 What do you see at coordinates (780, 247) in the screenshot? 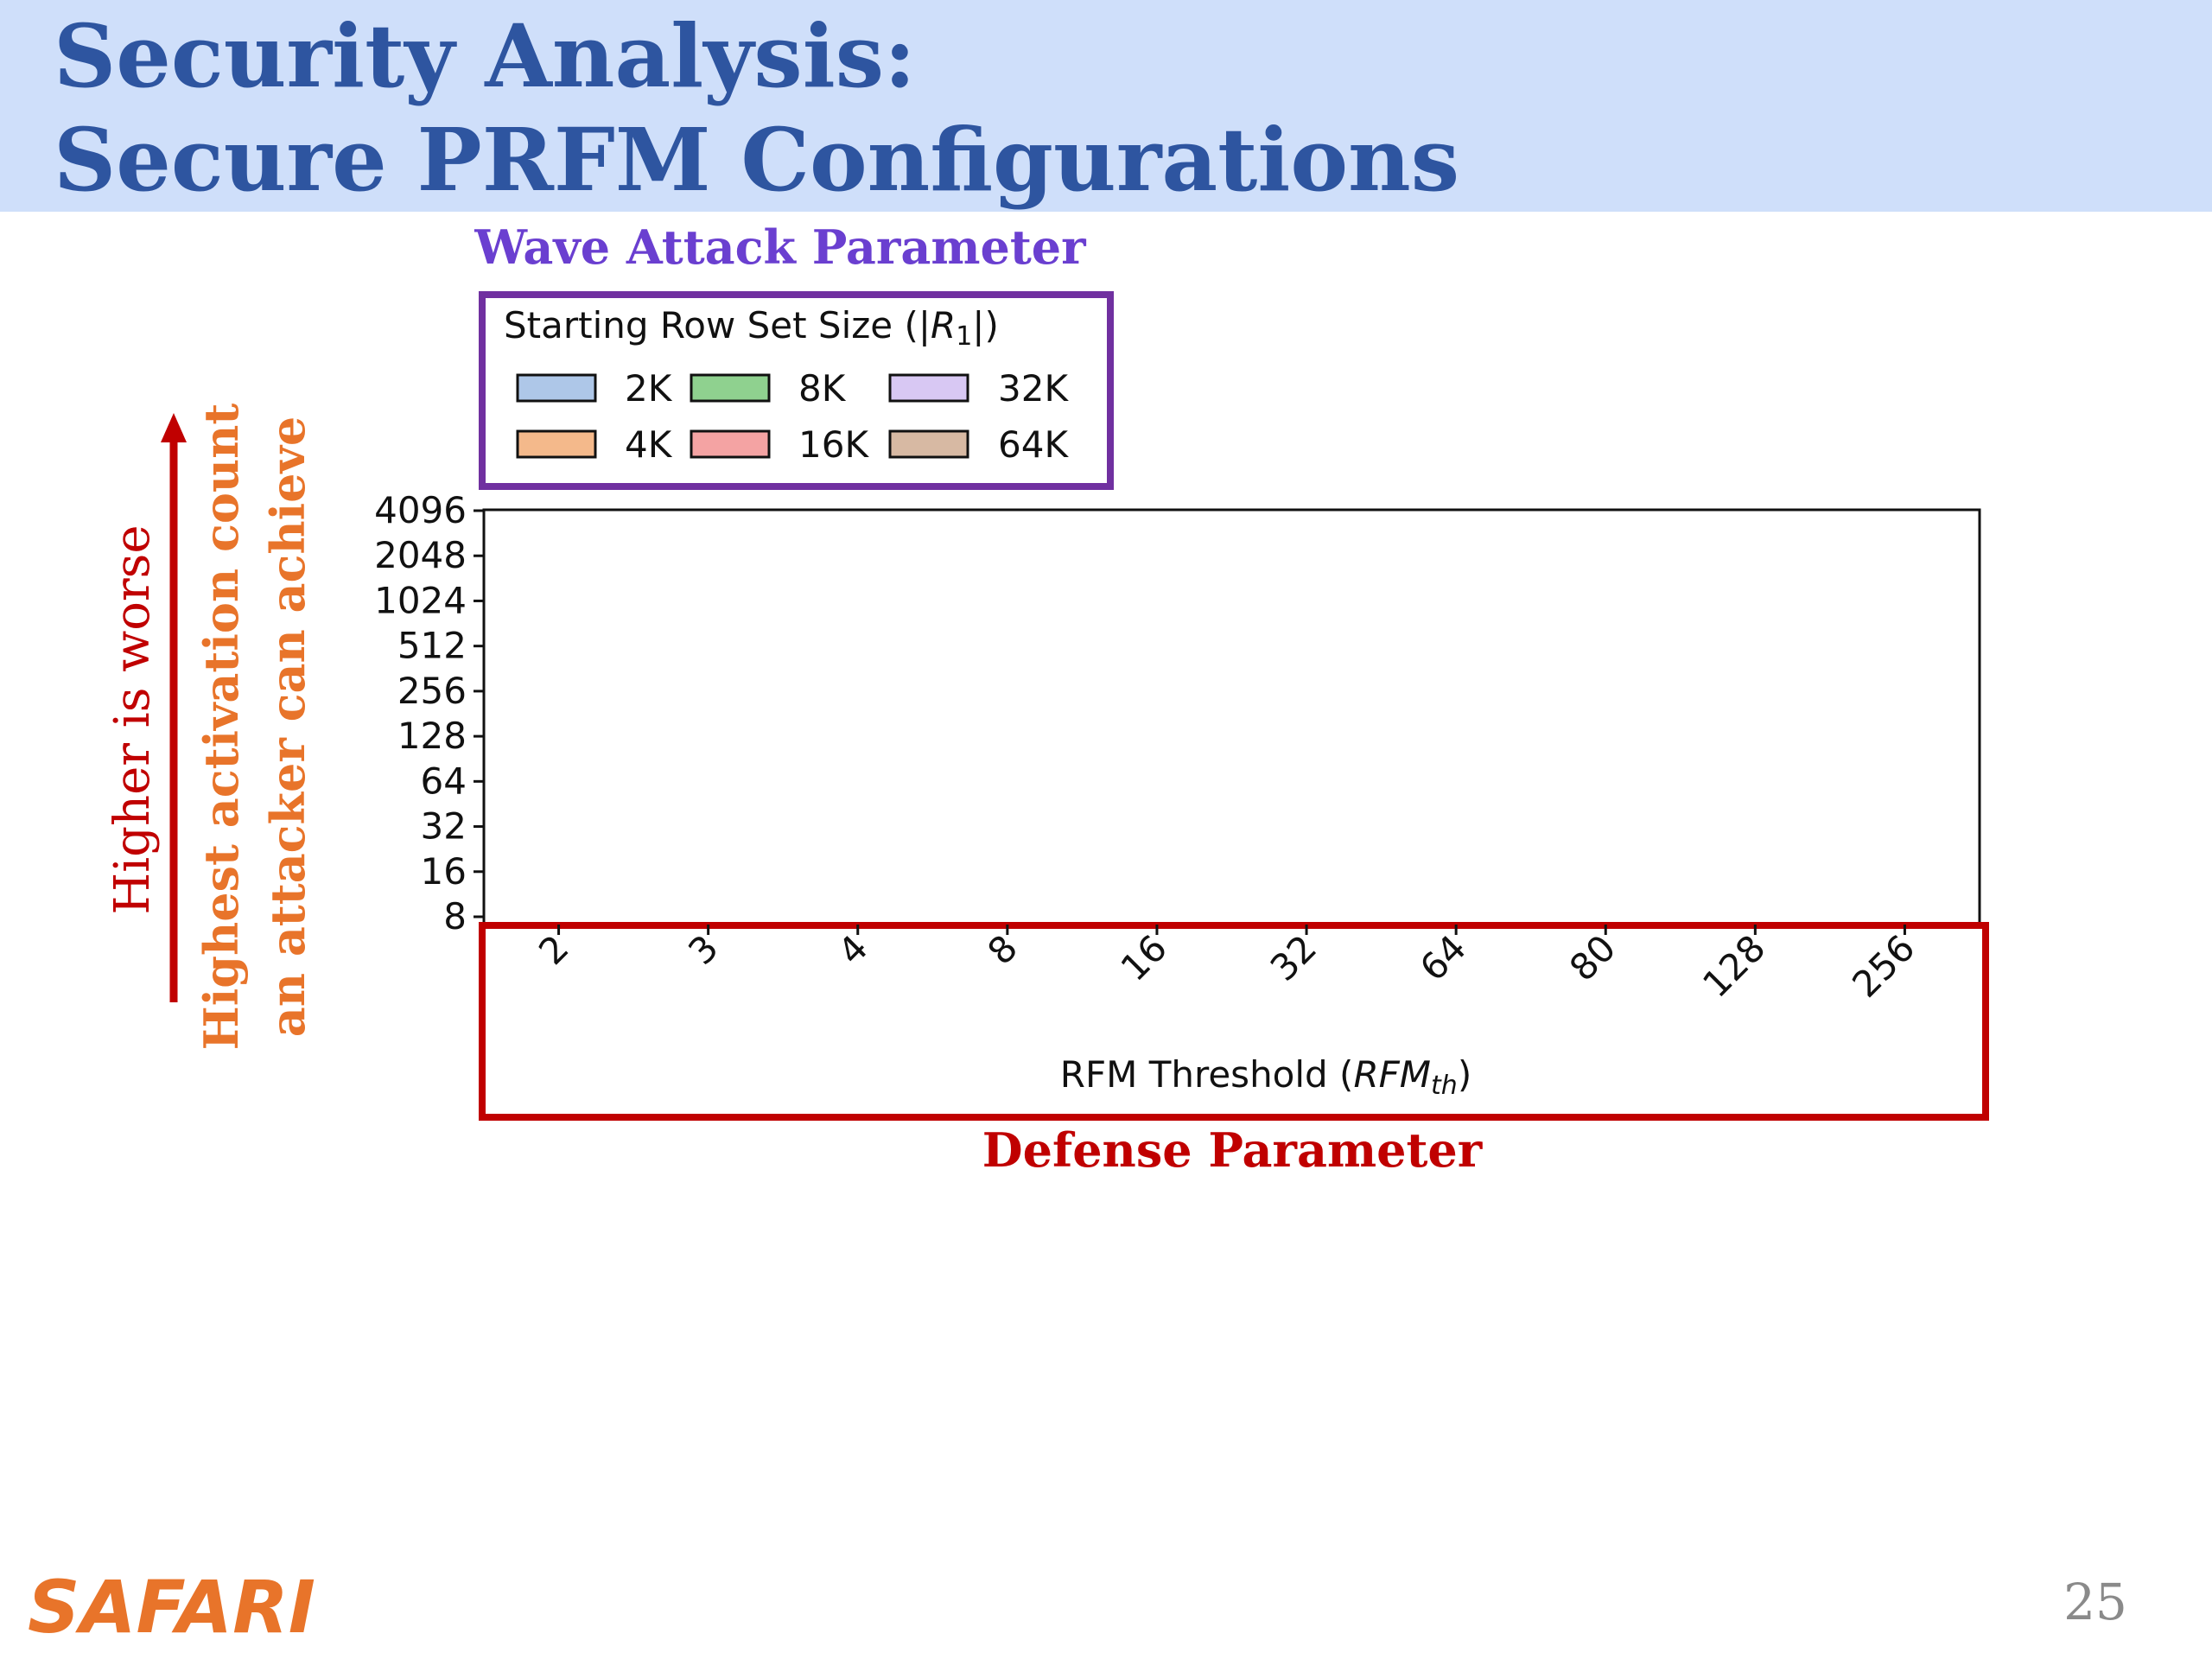
I see `attack-parameter: Wave Attack Parameter` at bounding box center [780, 247].